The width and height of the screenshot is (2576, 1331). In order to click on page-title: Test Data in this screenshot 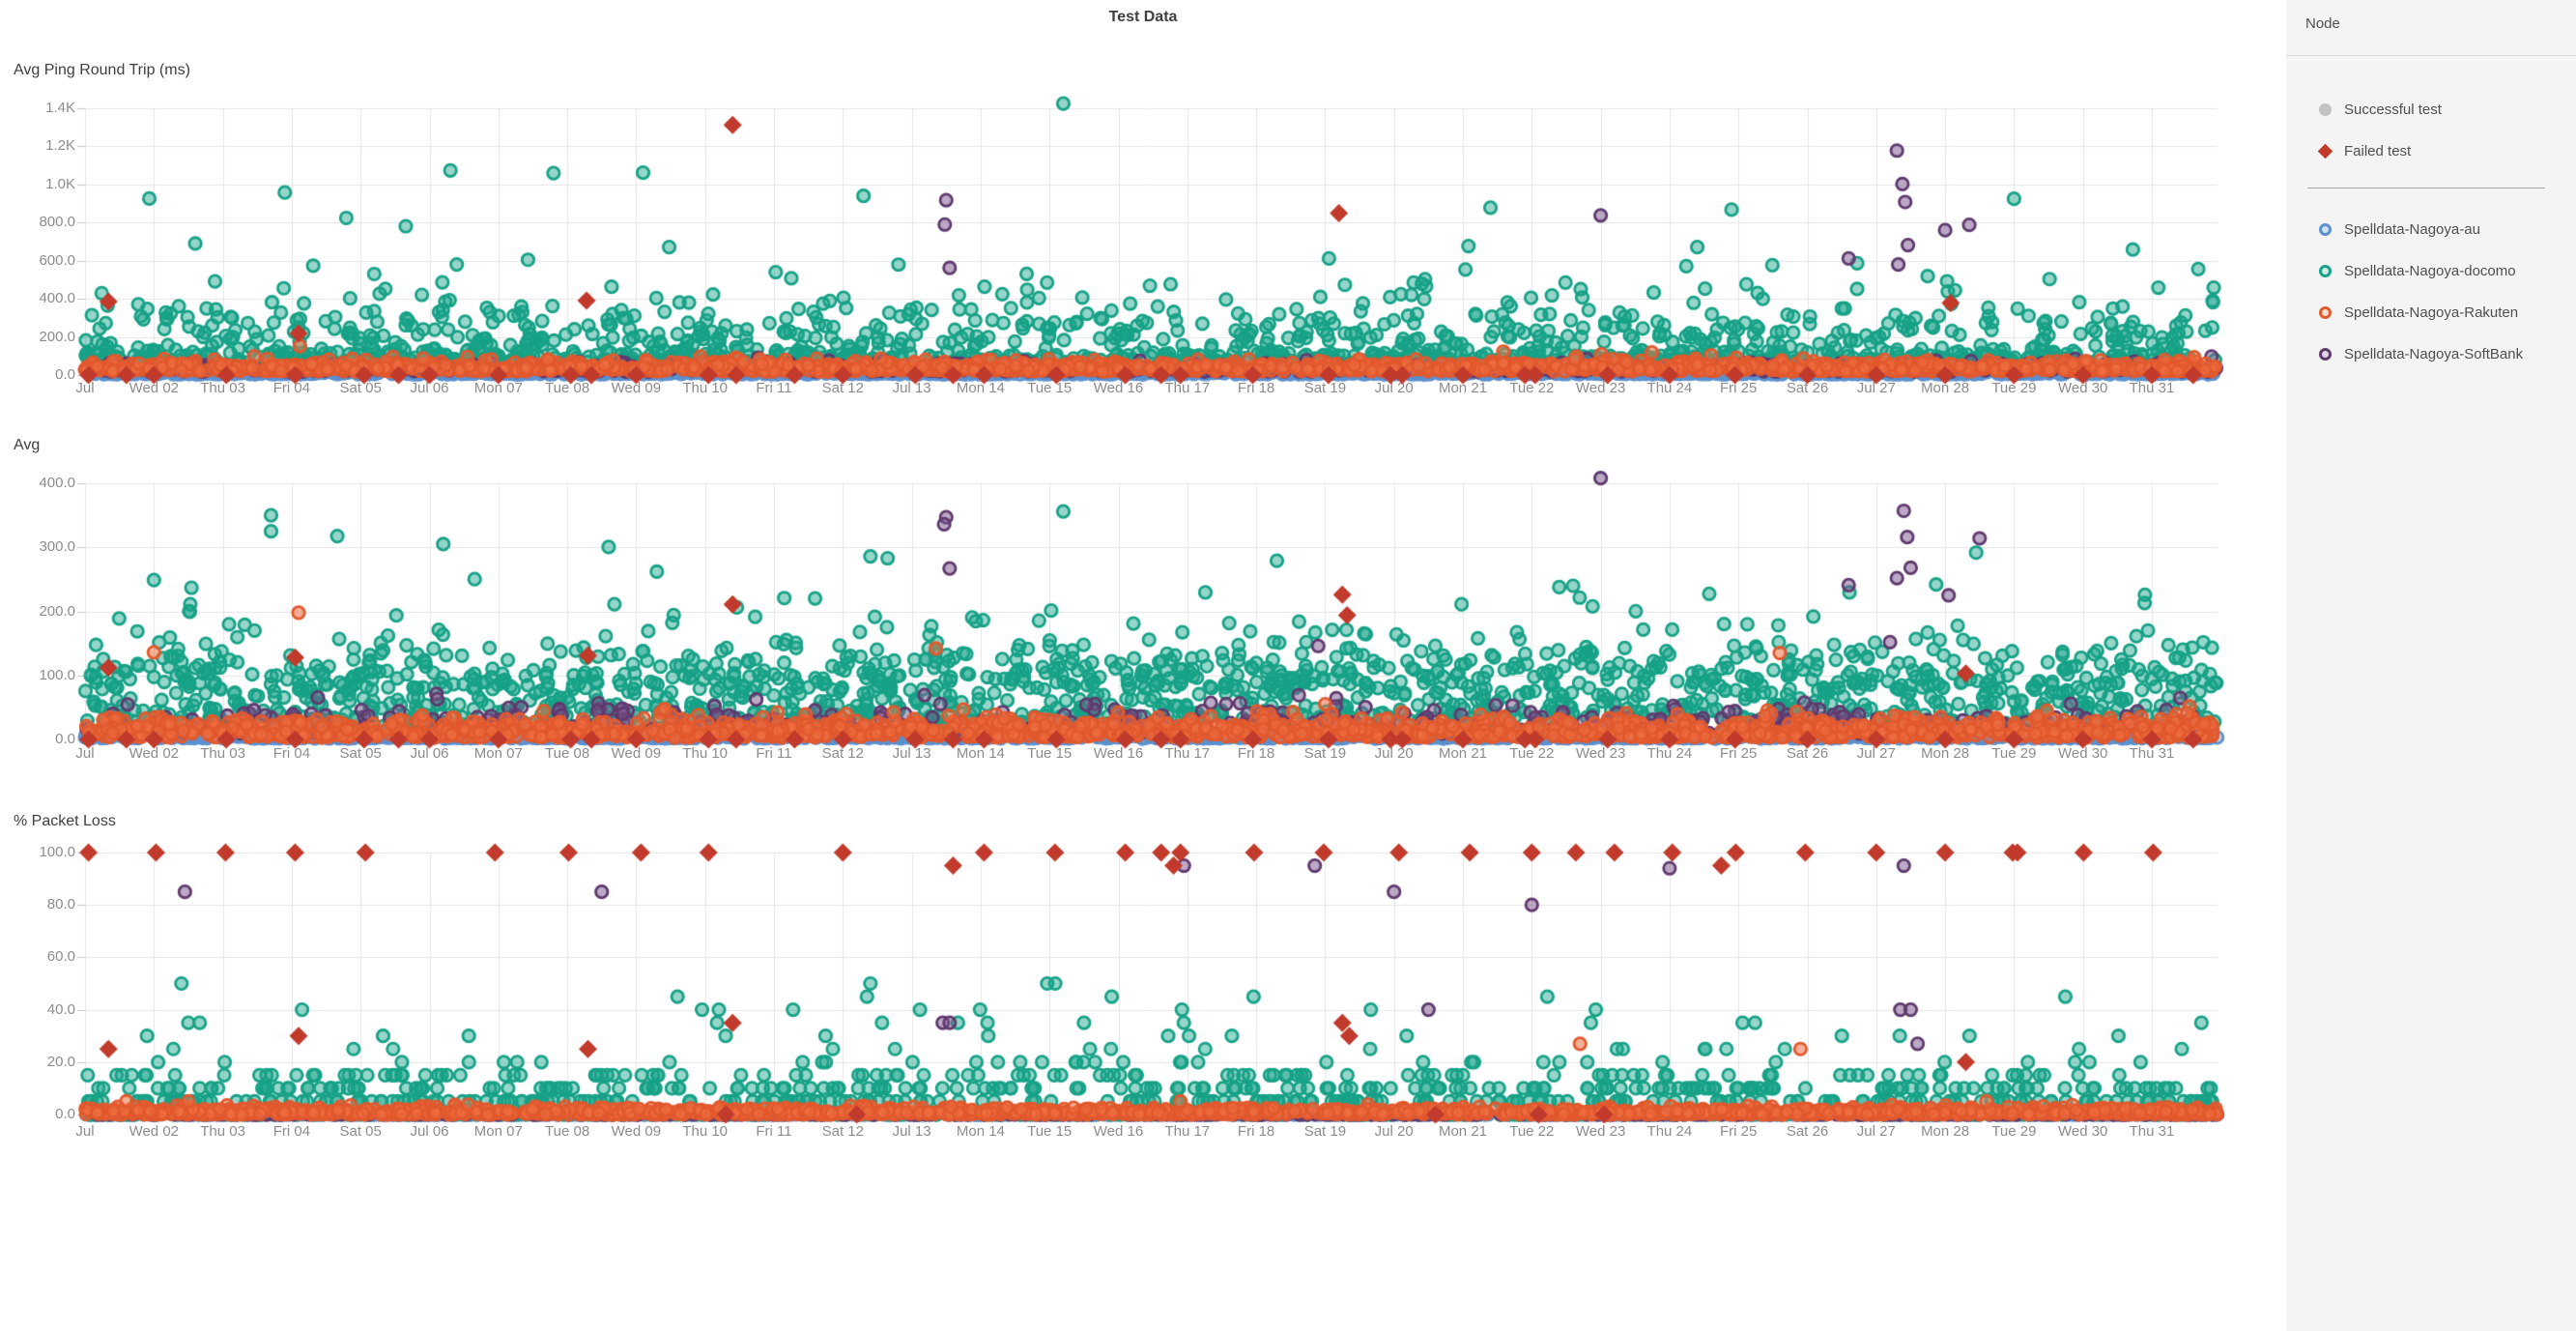, I will do `click(1143, 17)`.